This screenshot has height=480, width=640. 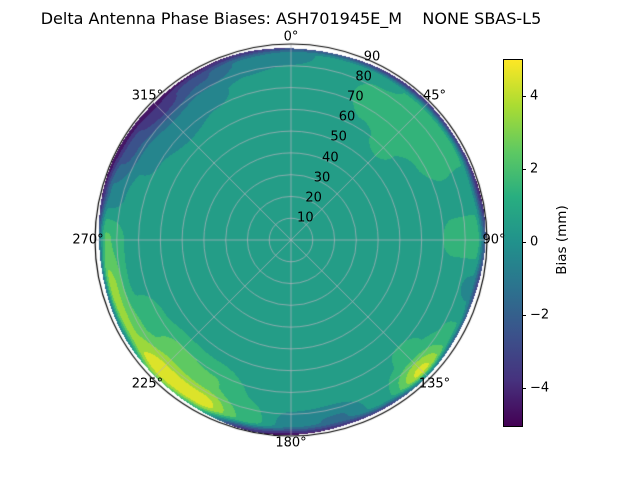 I want to click on angular-tick-label: 45°, so click(x=435, y=96).